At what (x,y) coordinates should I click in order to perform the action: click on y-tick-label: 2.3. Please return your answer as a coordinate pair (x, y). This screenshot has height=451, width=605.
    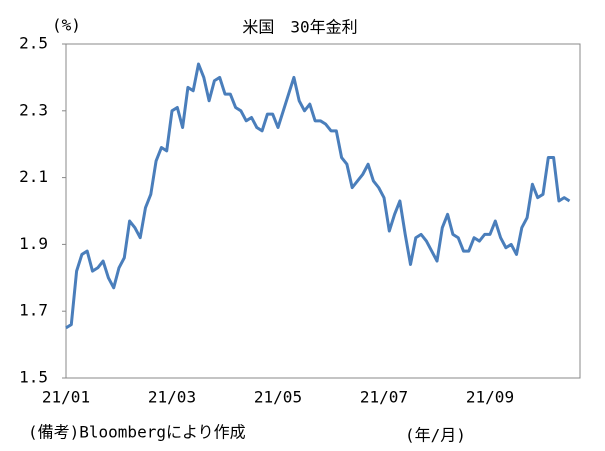
    Looking at the image, I should click on (33, 109).